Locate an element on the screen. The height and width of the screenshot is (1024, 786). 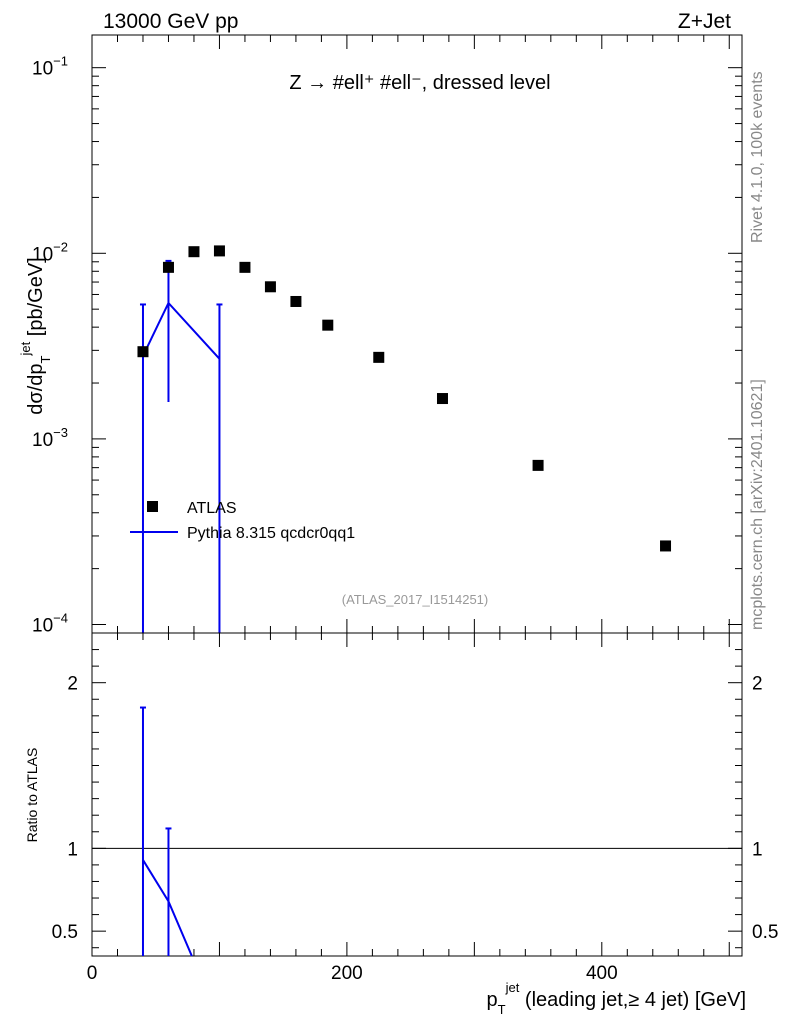
legend: ATLAS Pythia 8.315 qcdcr0qq1 is located at coordinates (242, 521).